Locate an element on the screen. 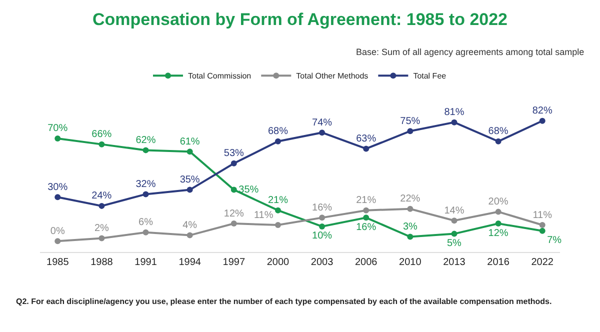 The height and width of the screenshot is (332, 600). x-tick-label: 2016 is located at coordinates (498, 262).